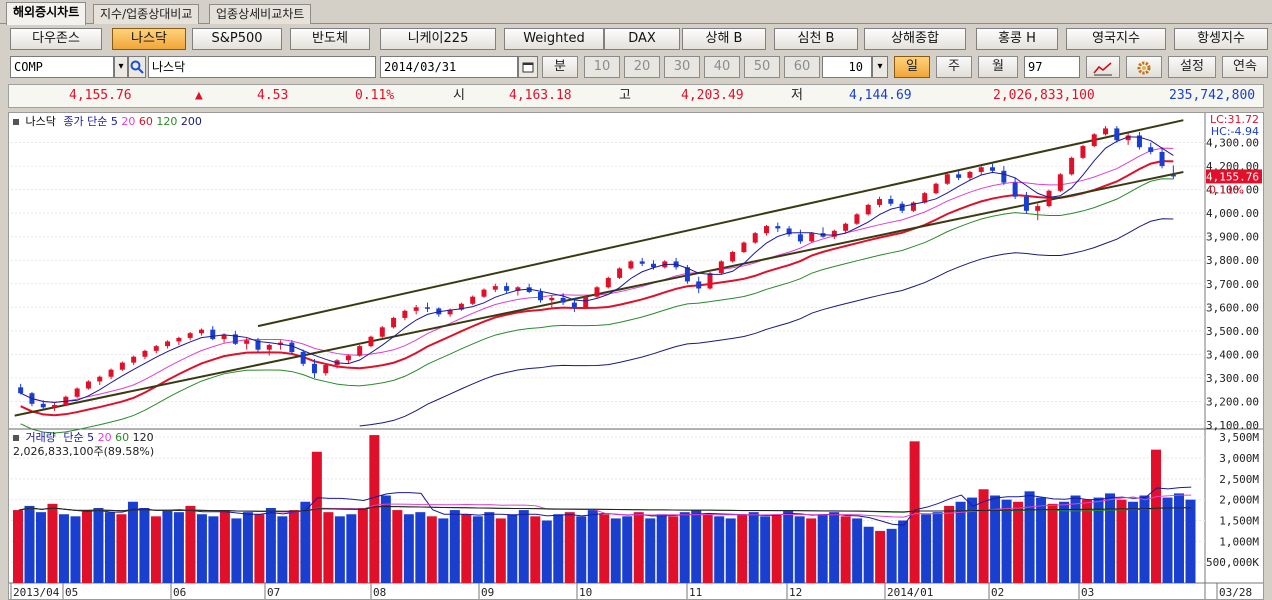 The image size is (1272, 600). What do you see at coordinates (260, 14) in the screenshot?
I see `tab-sector-detail-compare: 업종상세비교차트` at bounding box center [260, 14].